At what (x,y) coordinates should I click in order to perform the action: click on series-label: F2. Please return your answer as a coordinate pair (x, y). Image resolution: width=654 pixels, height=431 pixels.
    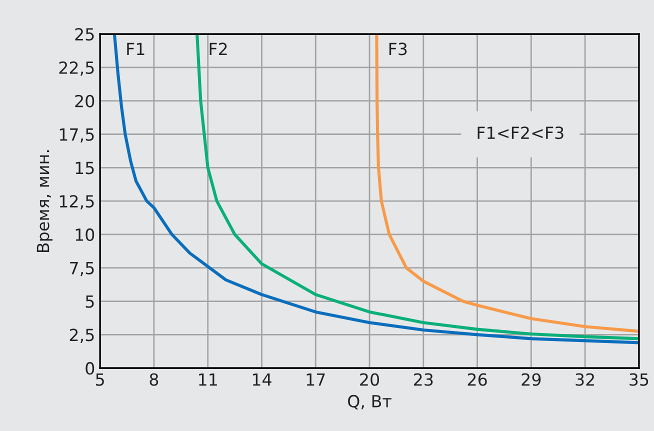
    Looking at the image, I should click on (218, 49).